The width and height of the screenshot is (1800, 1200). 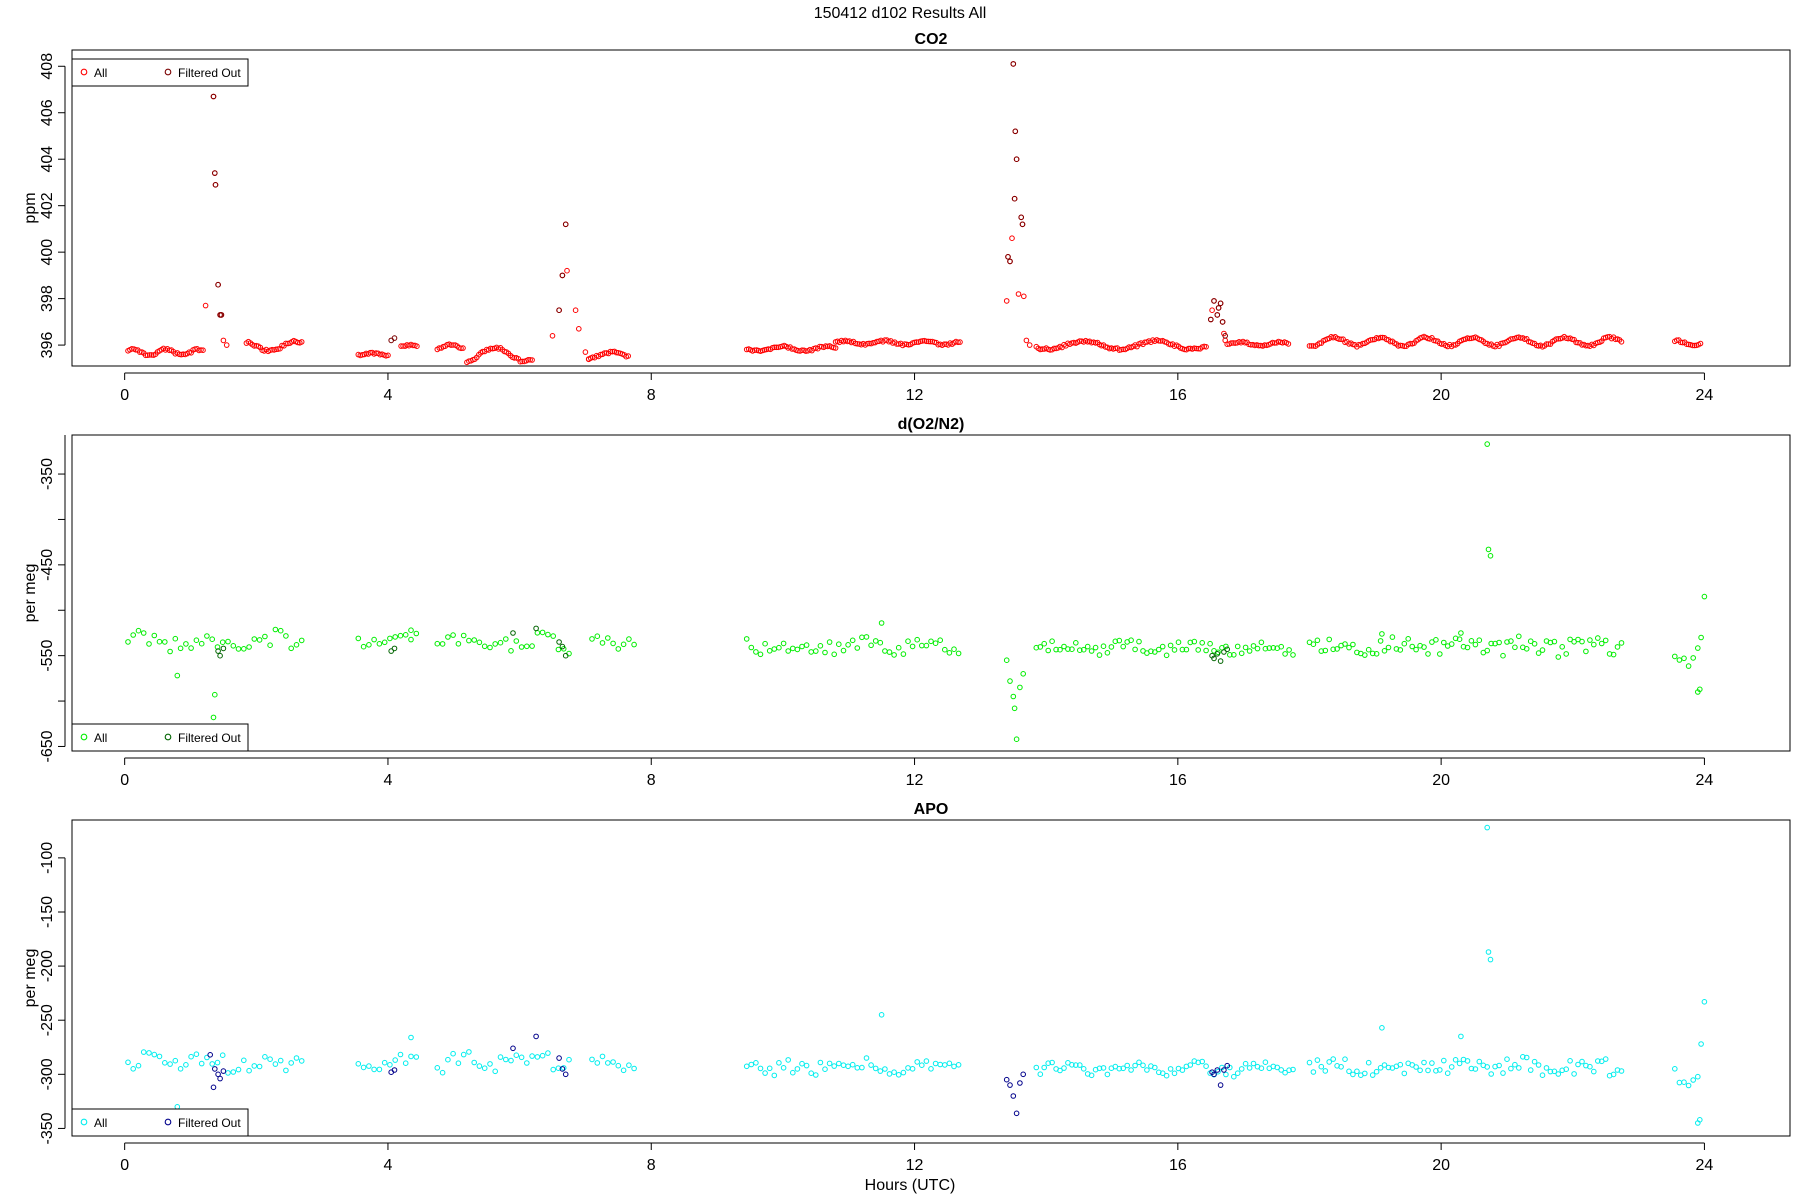 What do you see at coordinates (388, 780) in the screenshot?
I see `do2n2-x-tick-label: 4` at bounding box center [388, 780].